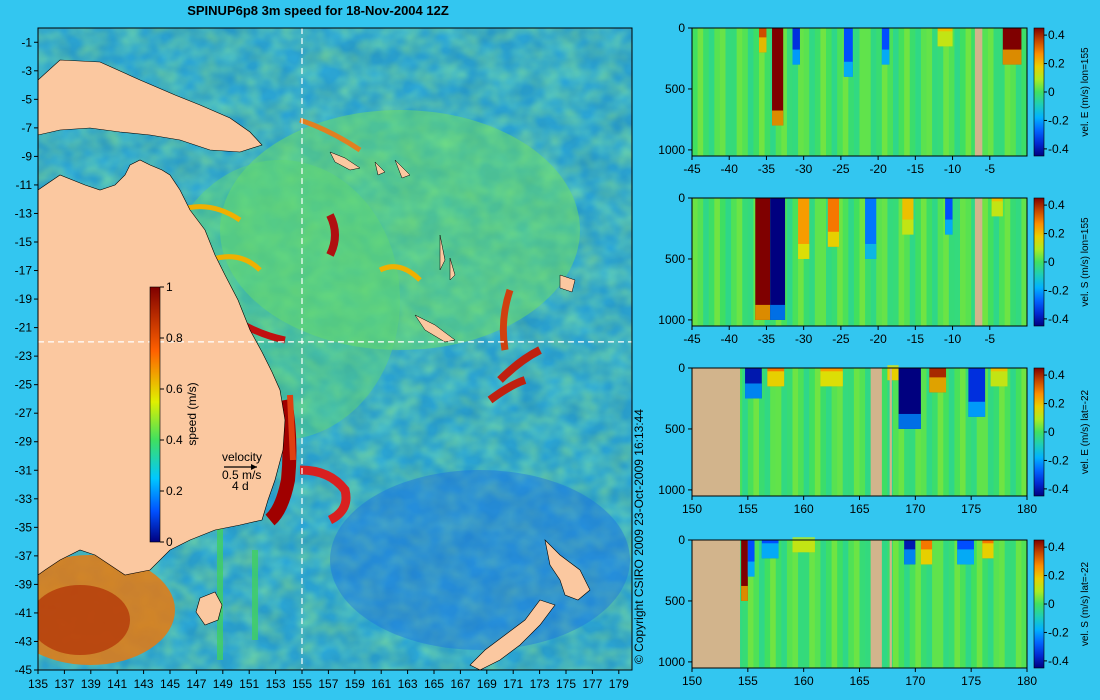 The image size is (1100, 700). I want to click on map-y-tick-label: -43, so click(24, 641).